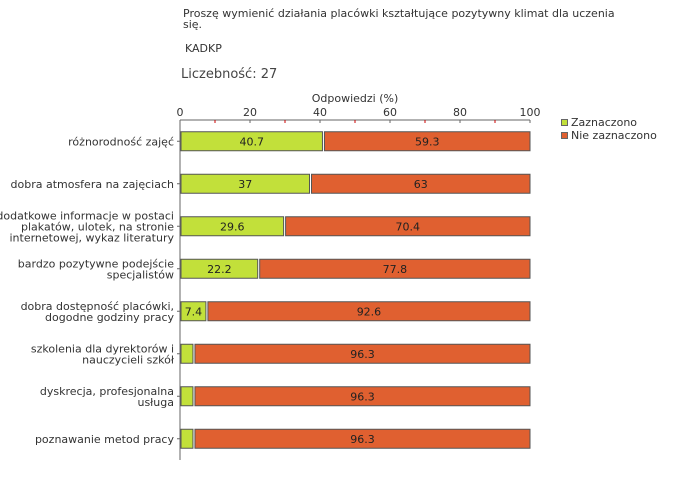  I want to click on question-code: KADKP, so click(203, 48).